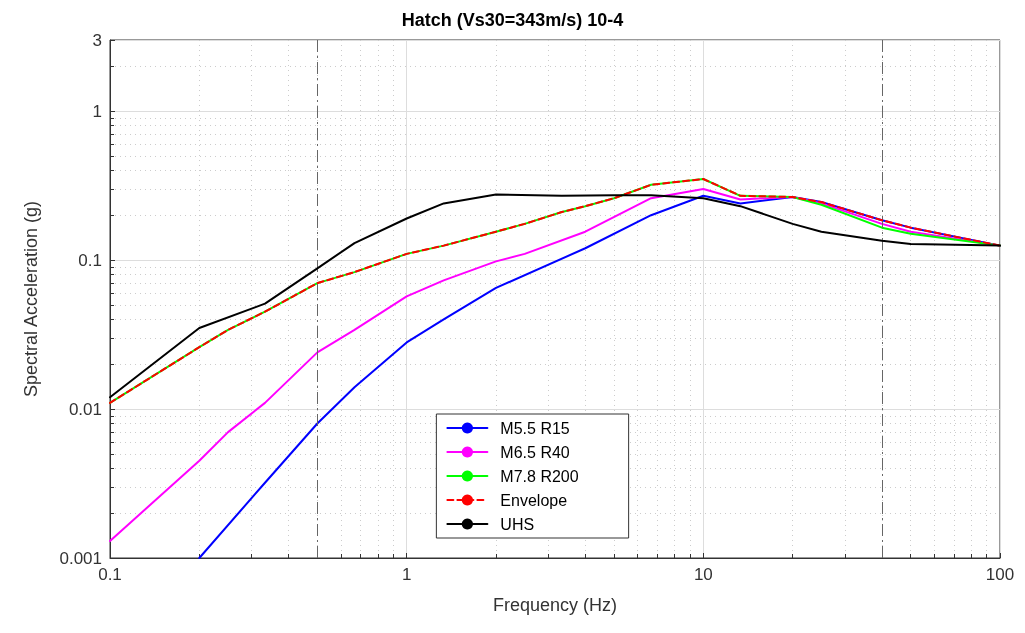 Image resolution: width=1025 pixels, height=633 pixels. I want to click on x-axis-title: Frequency (Hz), so click(555, 605).